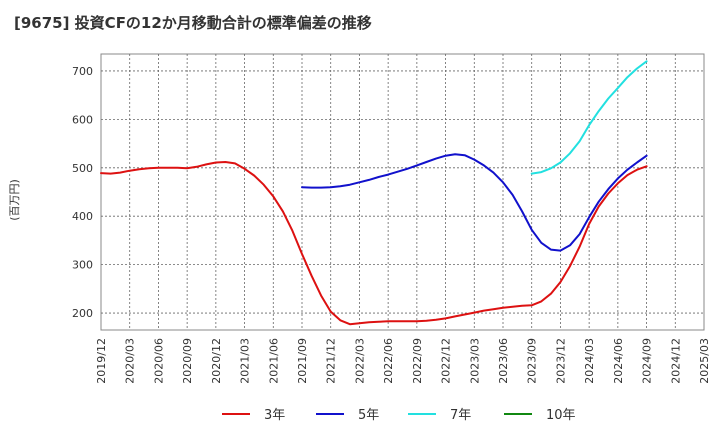 Image resolution: width=720 pixels, height=440 pixels. Describe the element at coordinates (460, 415) in the screenshot. I see `legend-label-3: 7年` at that location.